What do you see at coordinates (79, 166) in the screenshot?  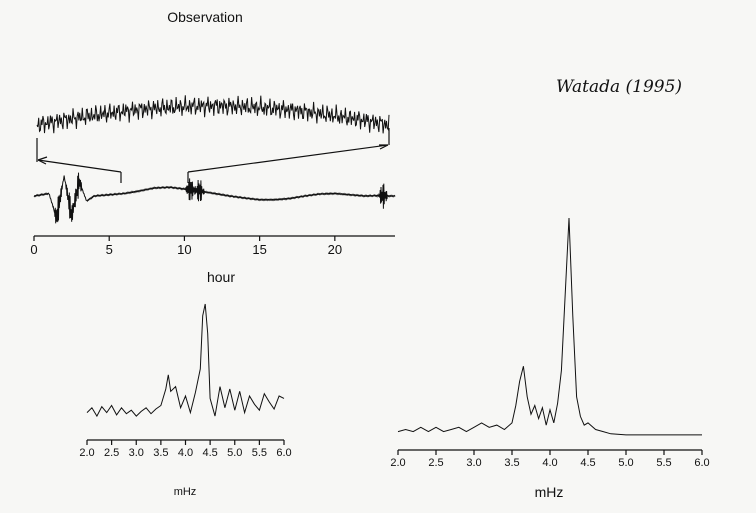 I see `zoom-connector-left-diag` at bounding box center [79, 166].